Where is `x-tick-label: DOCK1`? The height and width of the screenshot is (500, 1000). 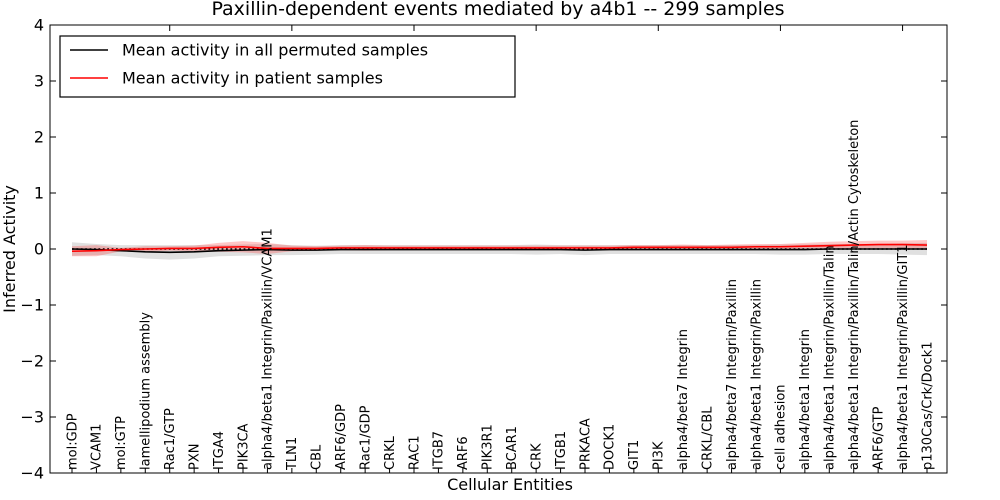 x-tick-label: DOCK1 is located at coordinates (610, 447).